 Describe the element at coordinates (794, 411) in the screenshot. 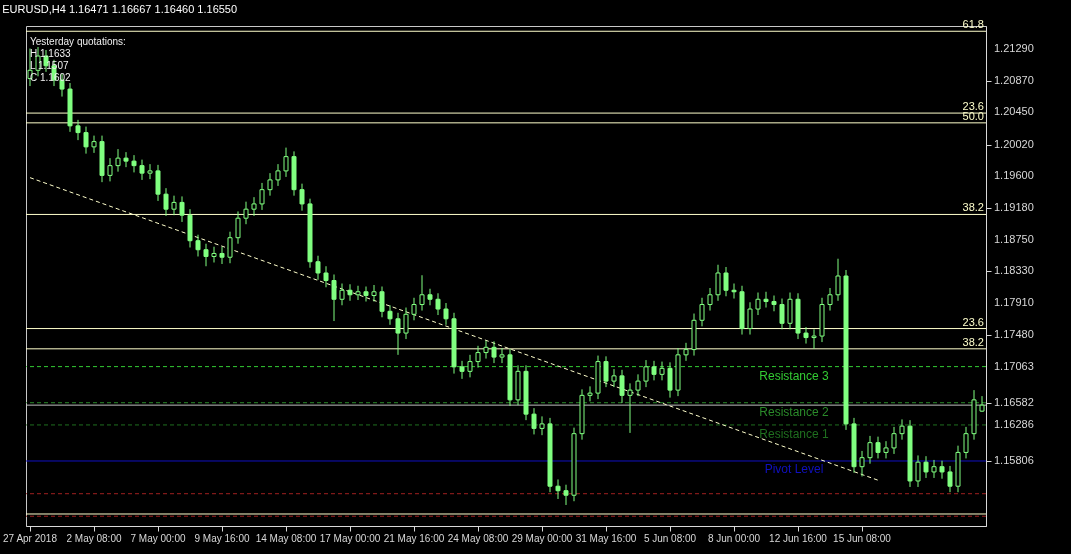

I see `ref-line-label: Resistance 2` at that location.